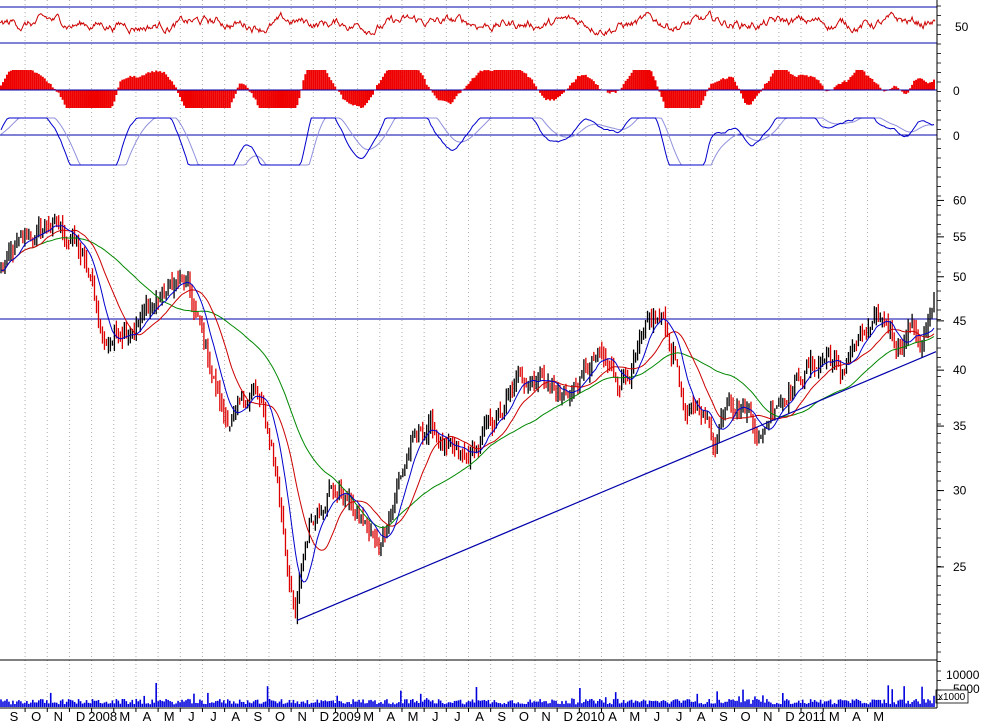 The height and width of the screenshot is (723, 990). What do you see at coordinates (962, 27) in the screenshot?
I see `oscillator-tick-label: 50` at bounding box center [962, 27].